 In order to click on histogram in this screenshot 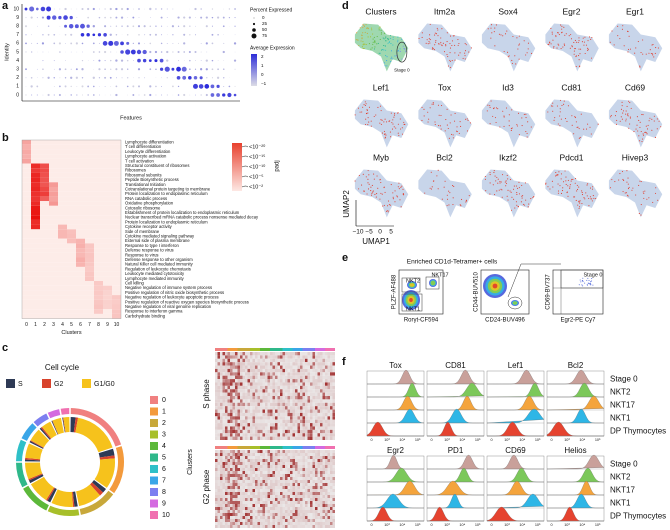, I will do `click(395, 501)`.